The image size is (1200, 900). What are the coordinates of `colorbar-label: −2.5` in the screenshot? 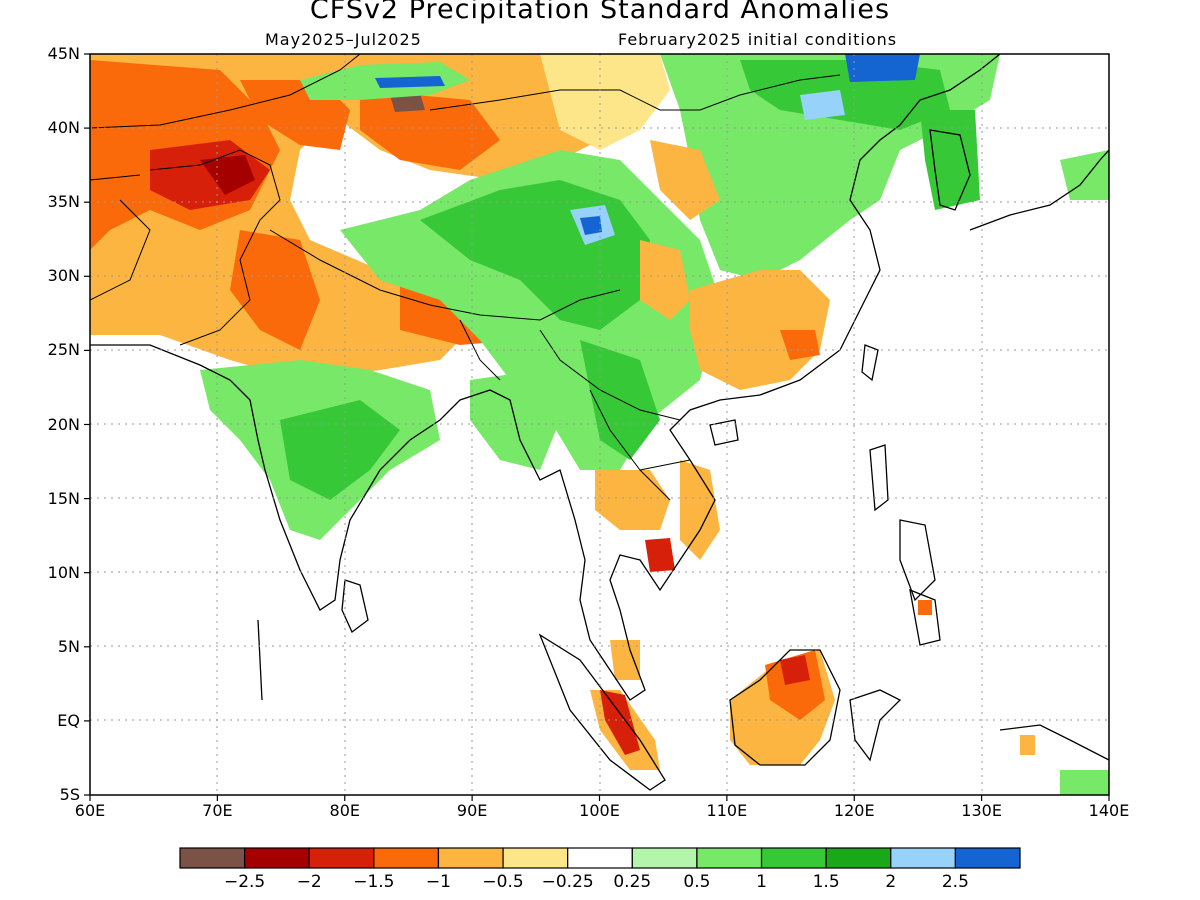 It's located at (244, 882).